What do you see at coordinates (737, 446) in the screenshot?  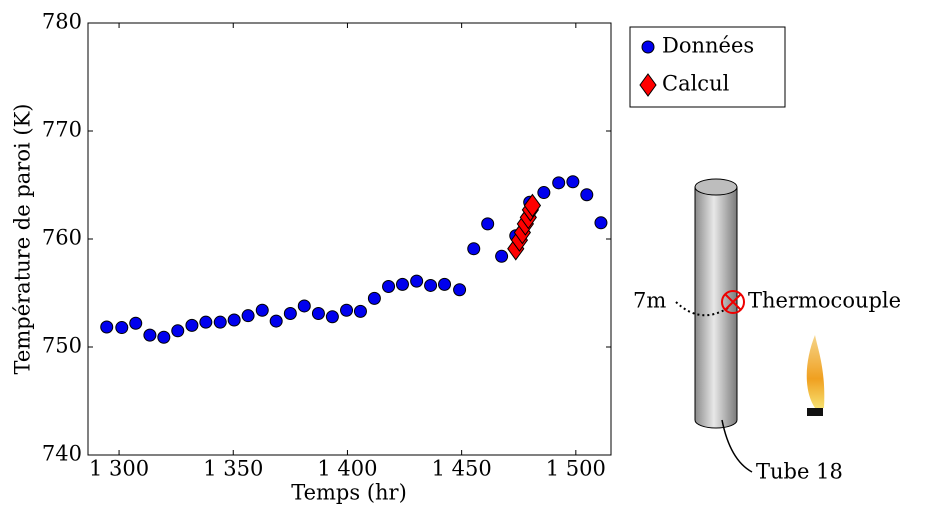 I see `tube-pointer` at bounding box center [737, 446].